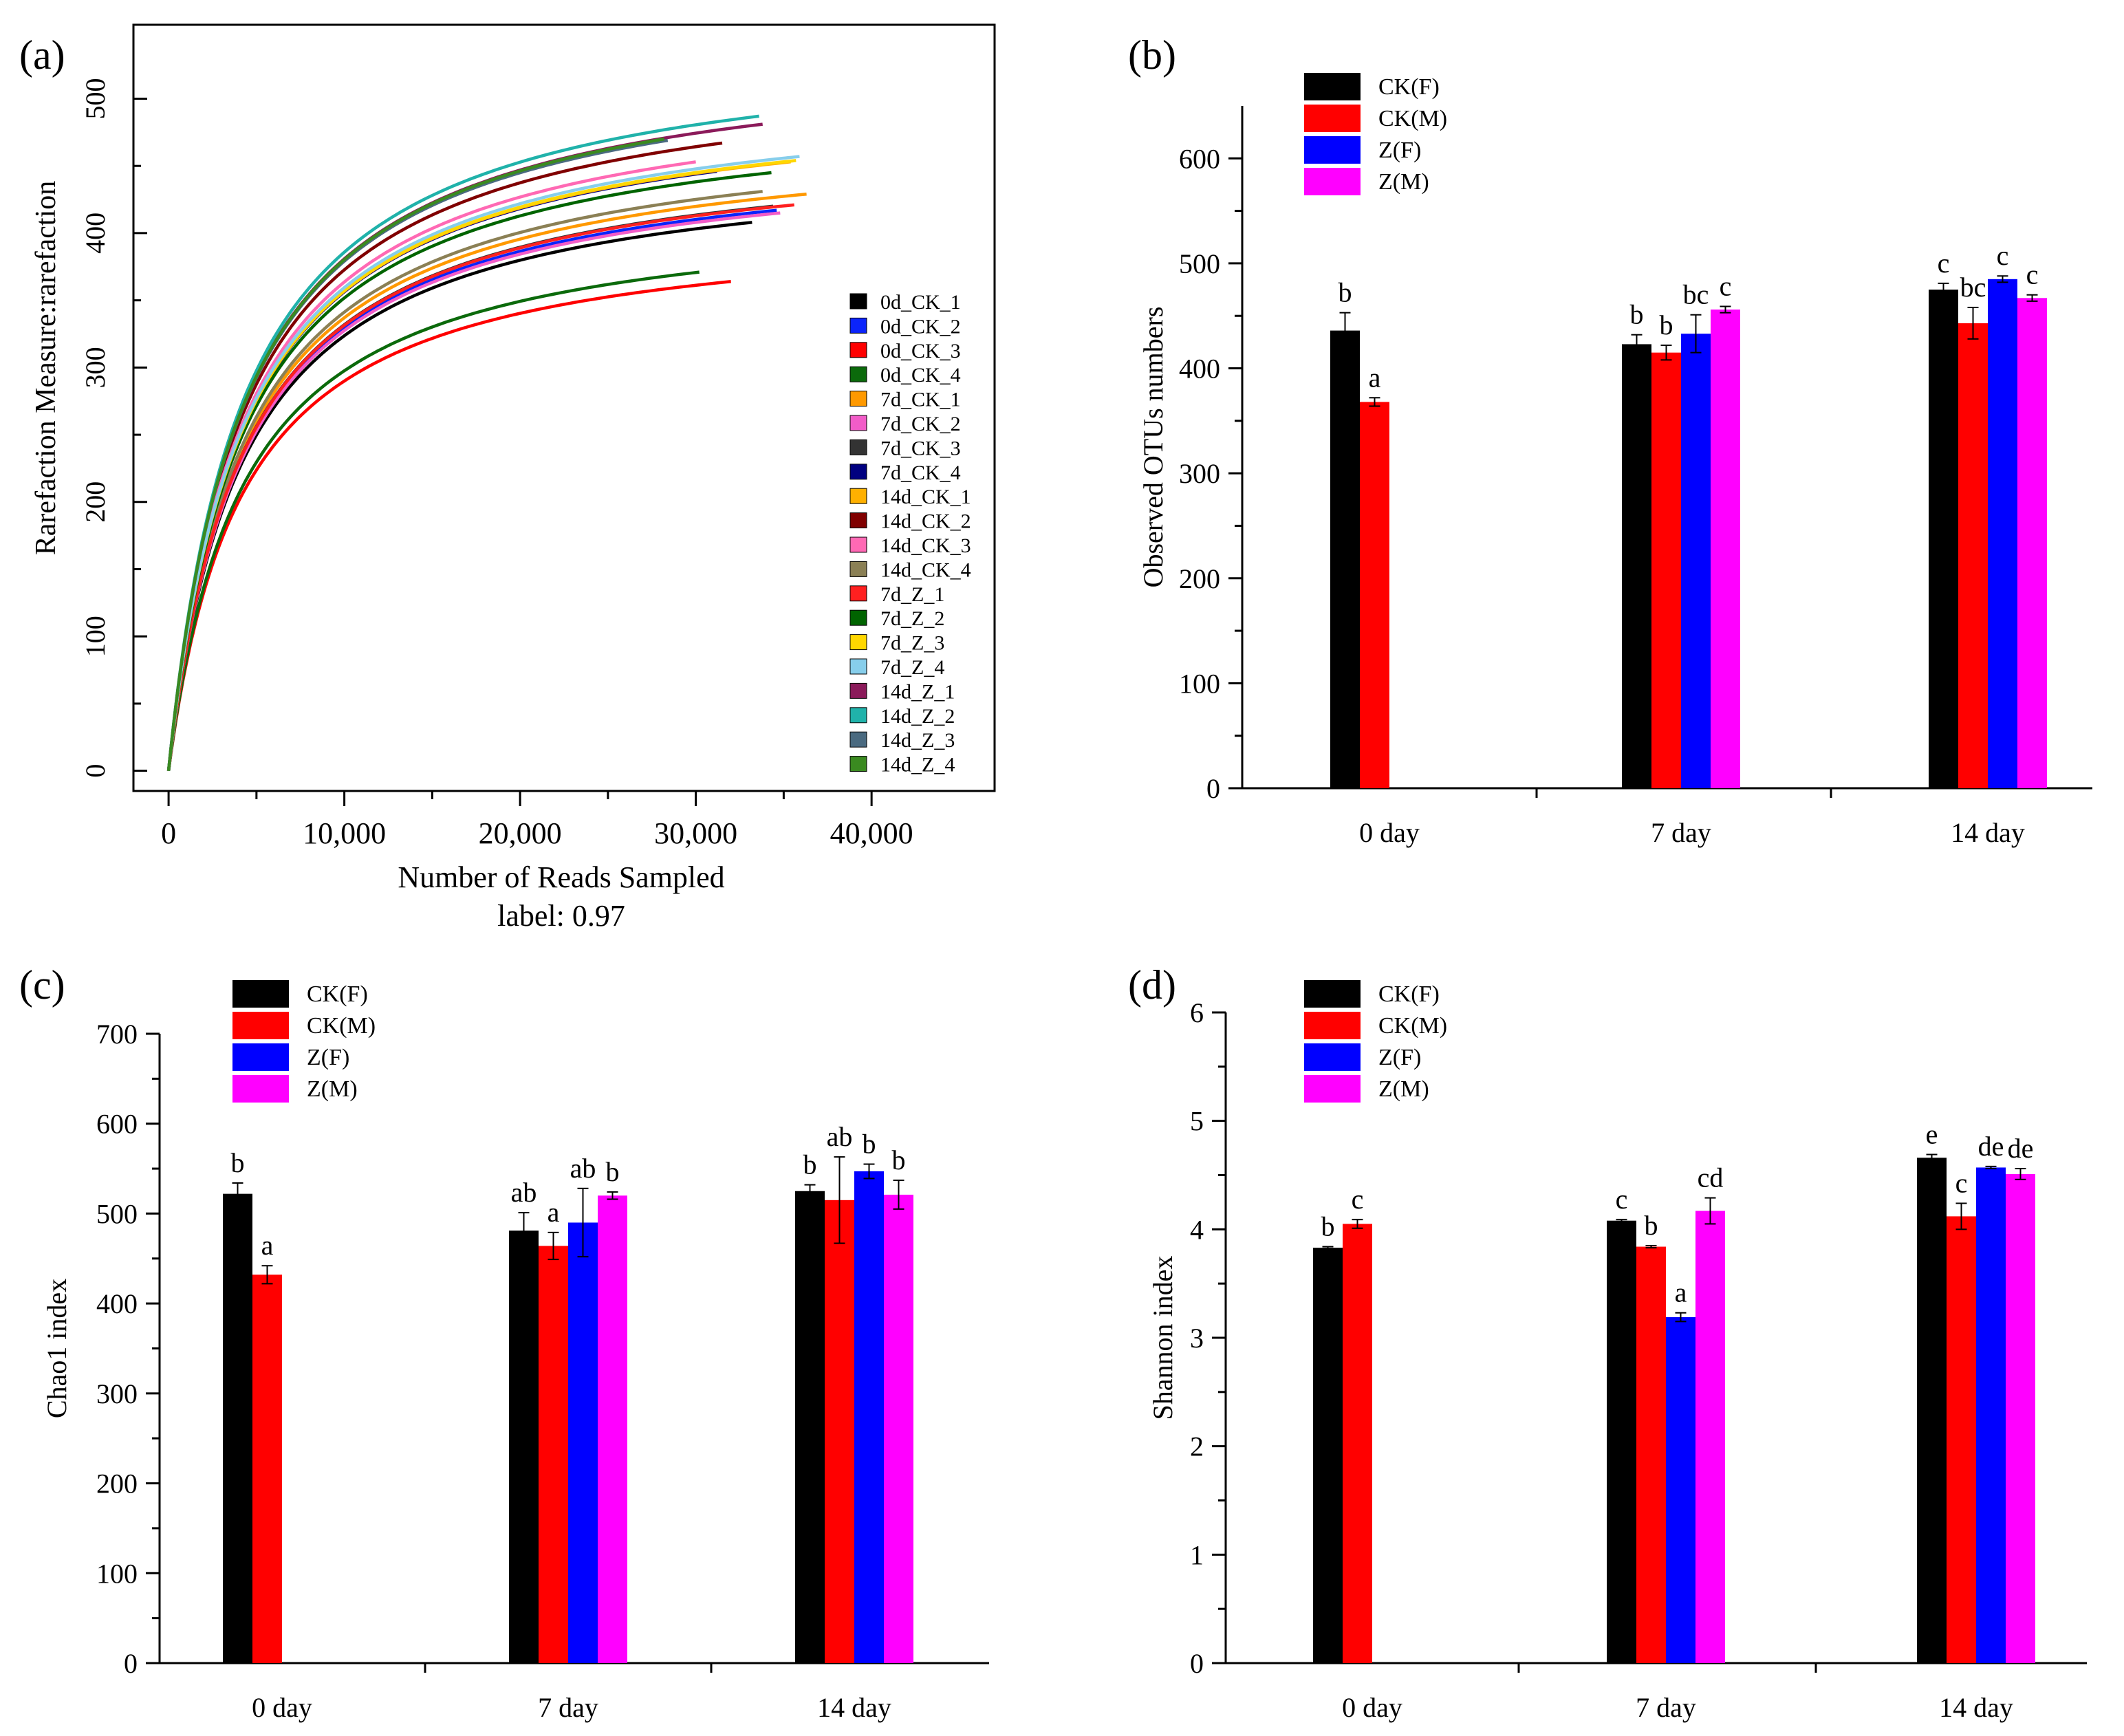  I want to click on legend-label: 0d_CK_2, so click(921, 326).